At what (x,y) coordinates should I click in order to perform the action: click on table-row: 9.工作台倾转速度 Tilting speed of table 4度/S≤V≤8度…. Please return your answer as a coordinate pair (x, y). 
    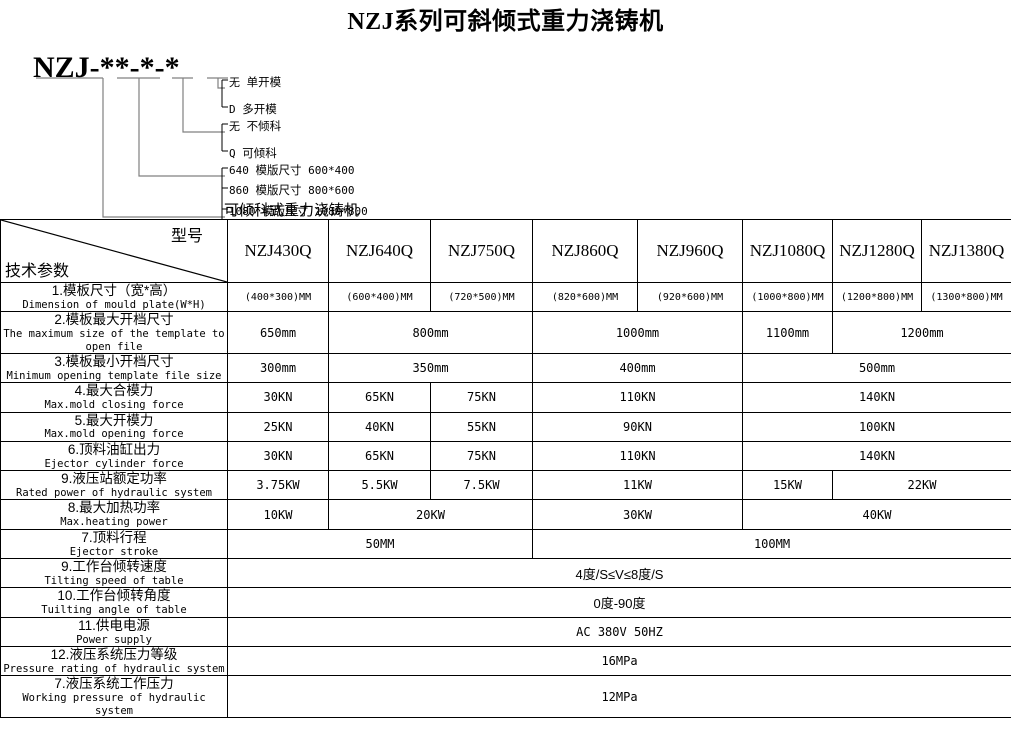
    Looking at the image, I should click on (505, 573).